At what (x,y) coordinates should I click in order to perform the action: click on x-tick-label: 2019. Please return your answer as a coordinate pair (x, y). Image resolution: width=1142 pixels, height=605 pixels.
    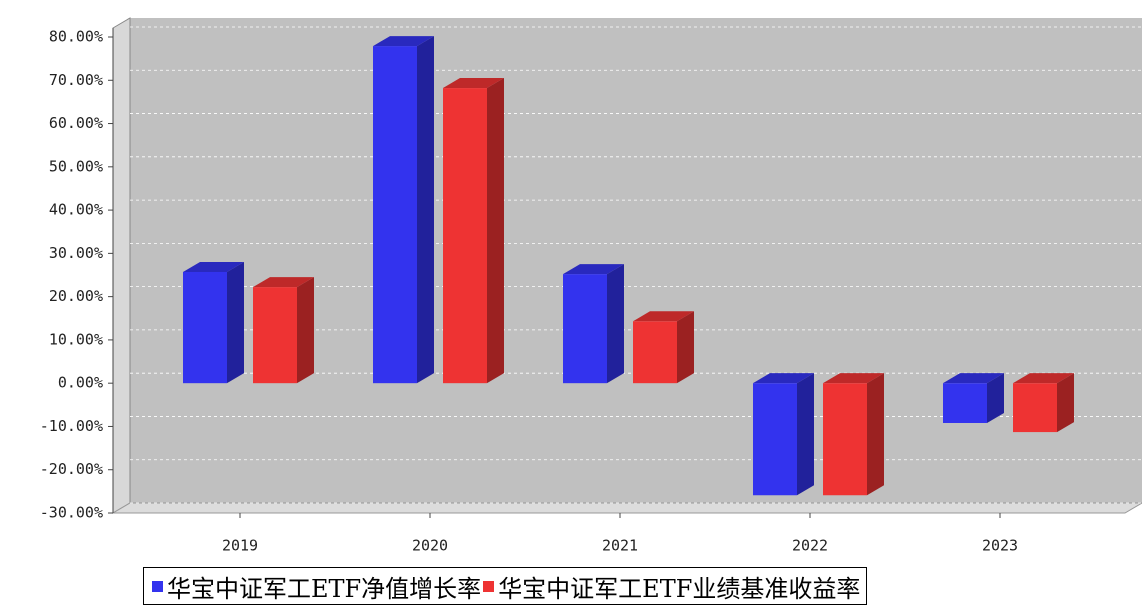
    Looking at the image, I should click on (240, 546).